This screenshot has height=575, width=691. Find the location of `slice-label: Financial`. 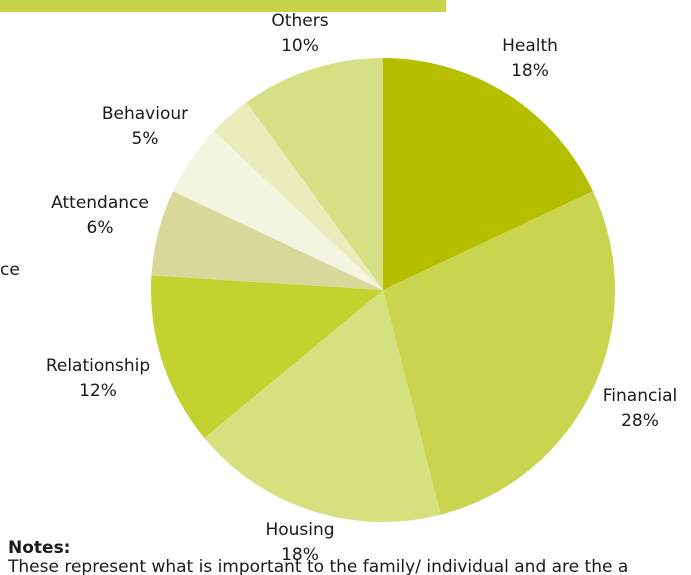

slice-label: Financial is located at coordinates (640, 396).